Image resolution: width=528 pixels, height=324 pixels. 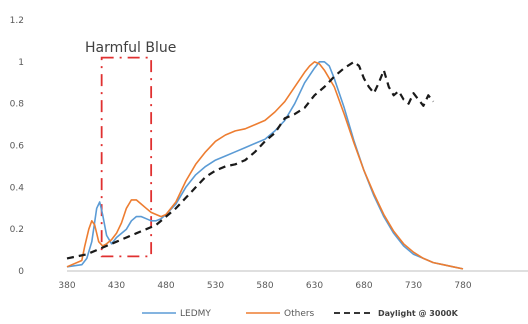 What do you see at coordinates (17, 147) in the screenshot?
I see `y-tick-label: 0.6` at bounding box center [17, 147].